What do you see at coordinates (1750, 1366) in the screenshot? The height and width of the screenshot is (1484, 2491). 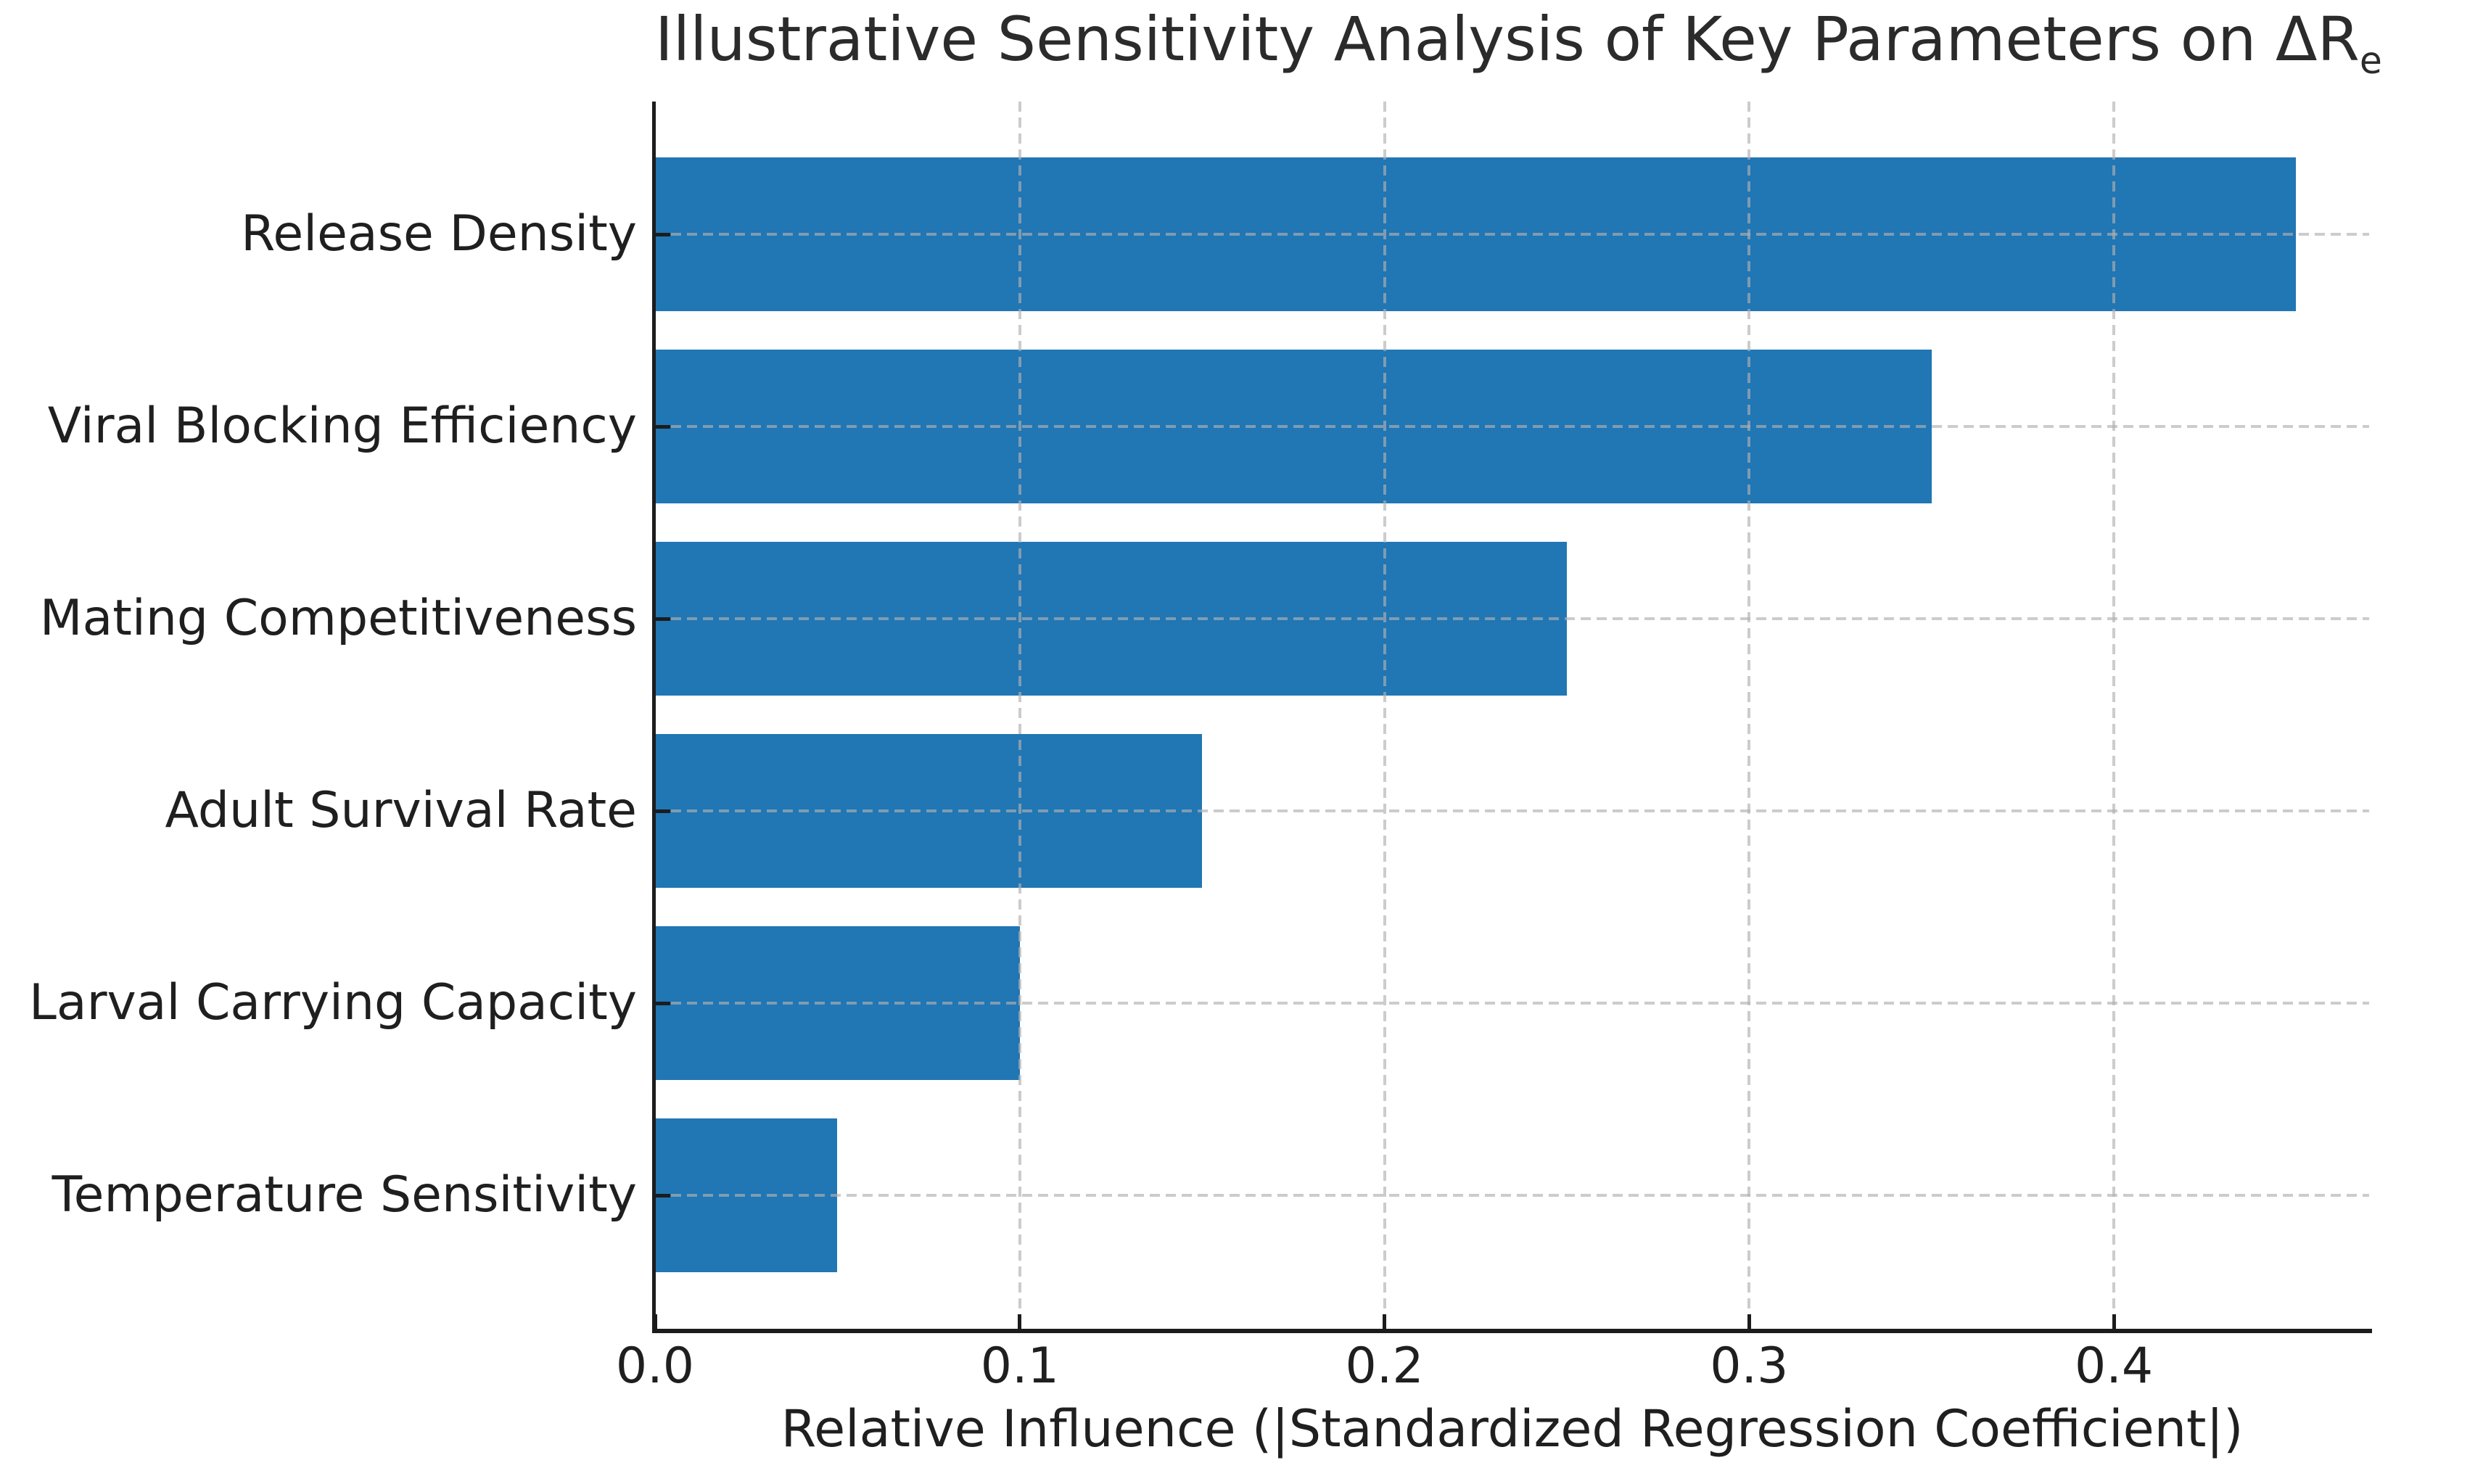 I see `x-tick-label: 0.3` at bounding box center [1750, 1366].